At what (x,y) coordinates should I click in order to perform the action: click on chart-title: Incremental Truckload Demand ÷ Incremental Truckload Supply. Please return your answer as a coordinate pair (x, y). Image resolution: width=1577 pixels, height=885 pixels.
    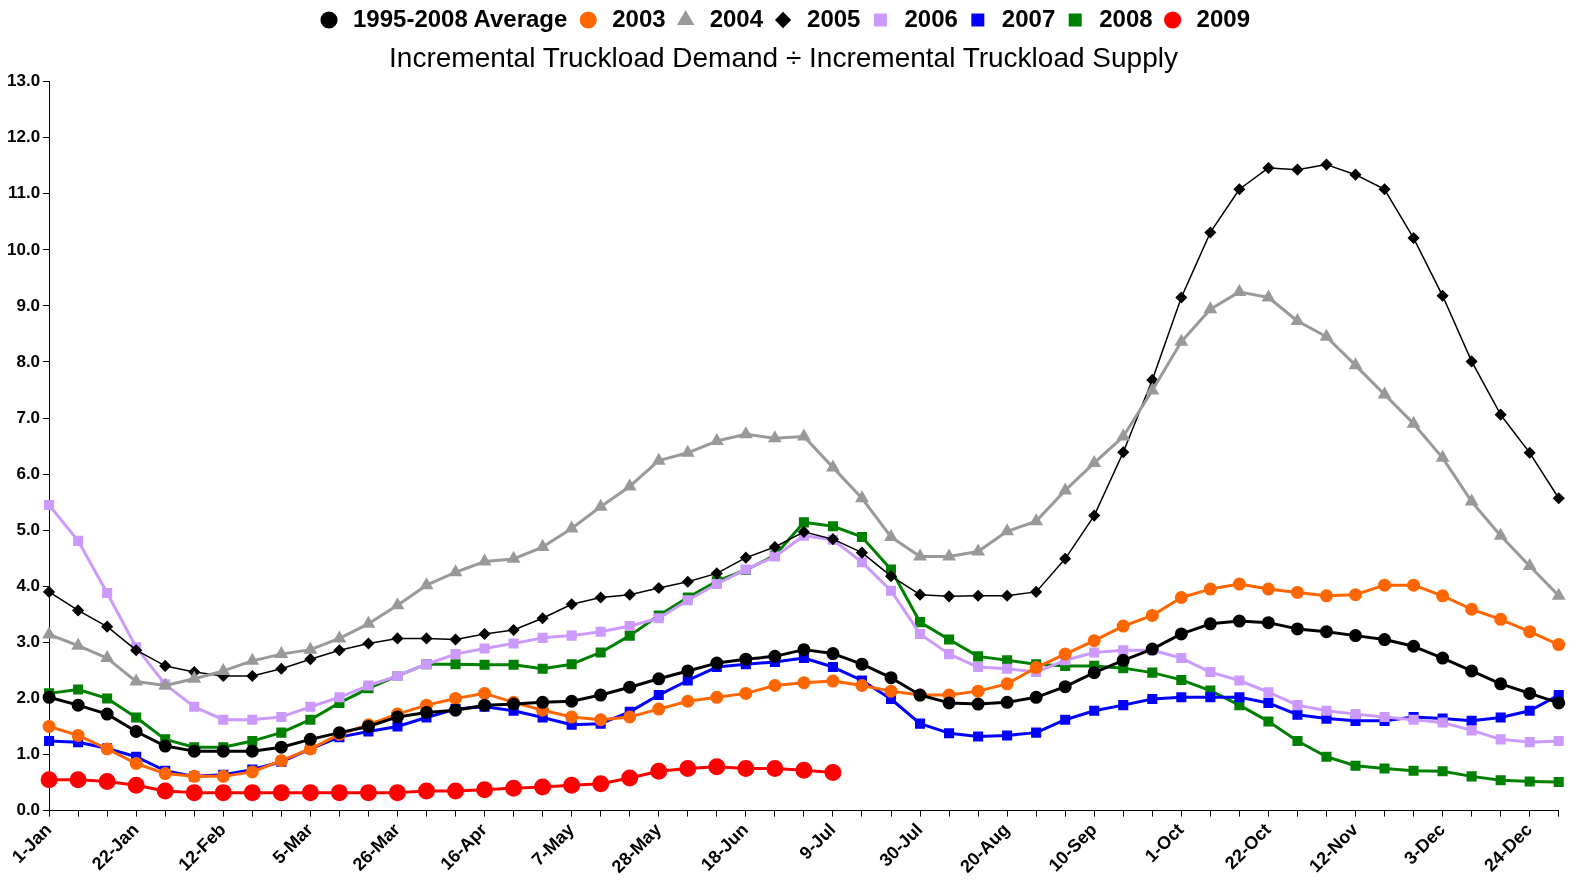
    Looking at the image, I should click on (783, 57).